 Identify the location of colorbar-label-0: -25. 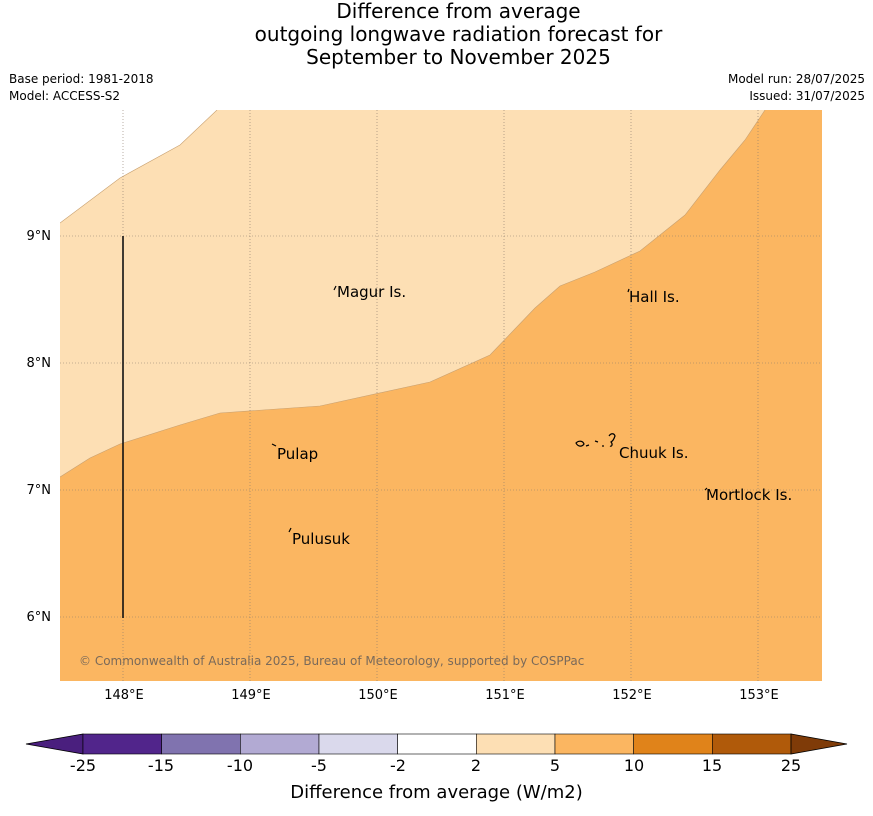
(83, 765).